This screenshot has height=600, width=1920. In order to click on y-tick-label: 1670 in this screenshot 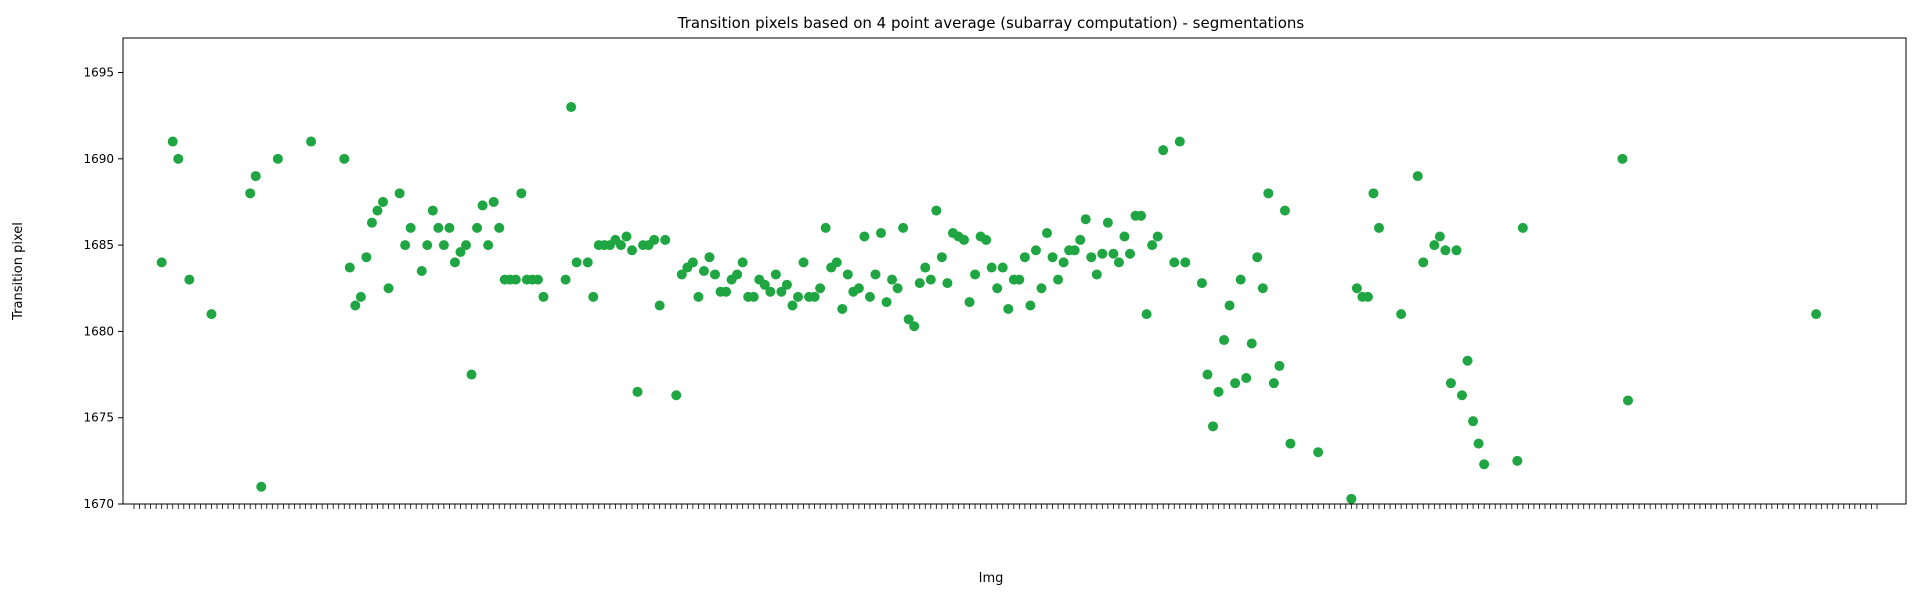, I will do `click(98, 504)`.